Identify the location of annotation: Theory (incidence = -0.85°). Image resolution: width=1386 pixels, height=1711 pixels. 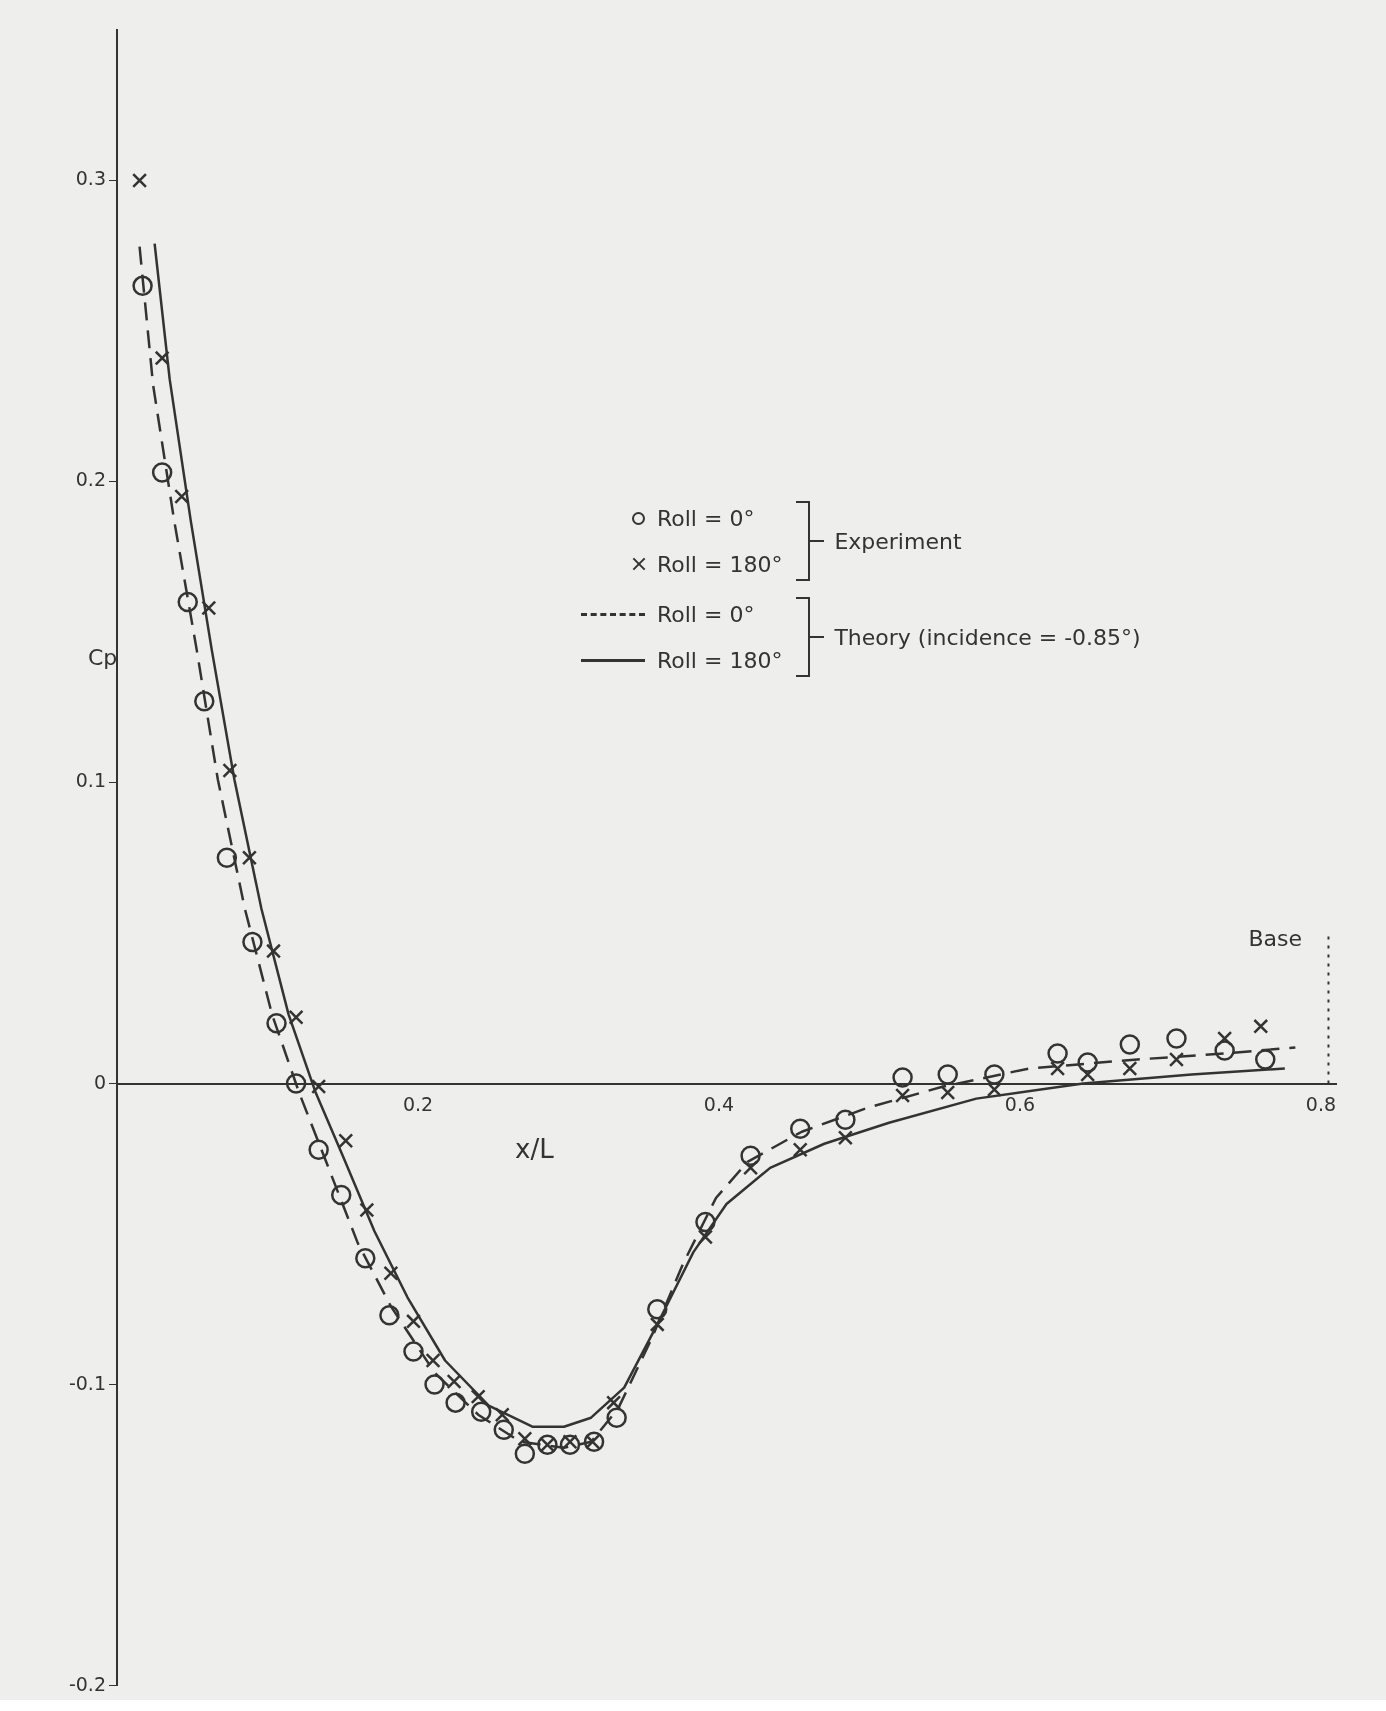
(987, 637).